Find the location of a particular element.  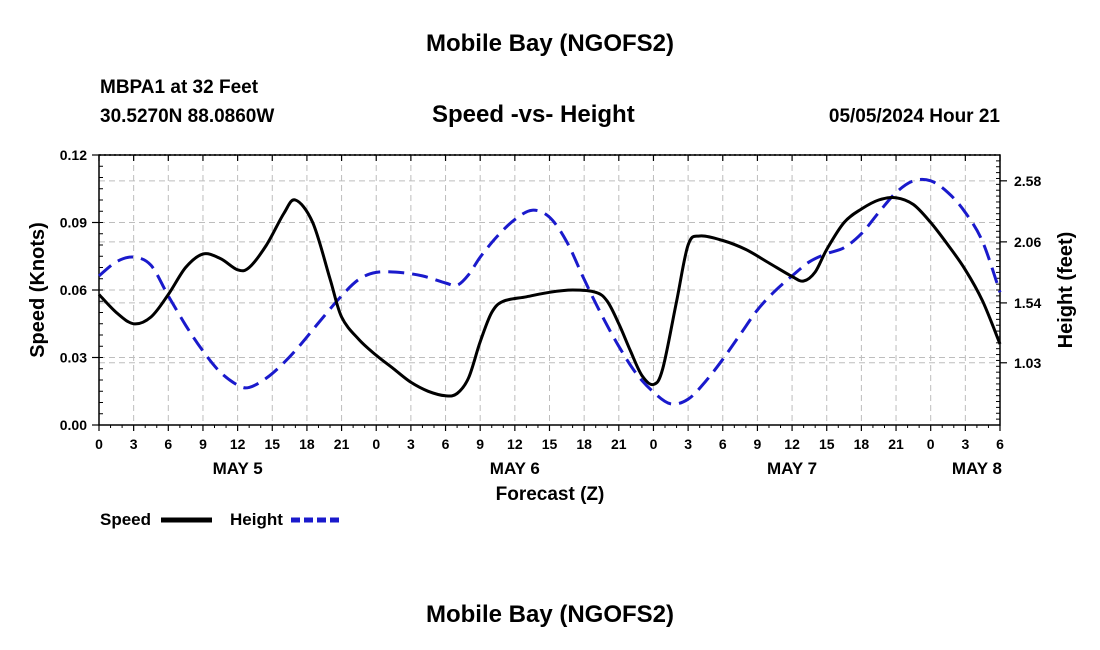

forecast-datetime: 05/05/2024 Hour 21 is located at coordinates (914, 116).